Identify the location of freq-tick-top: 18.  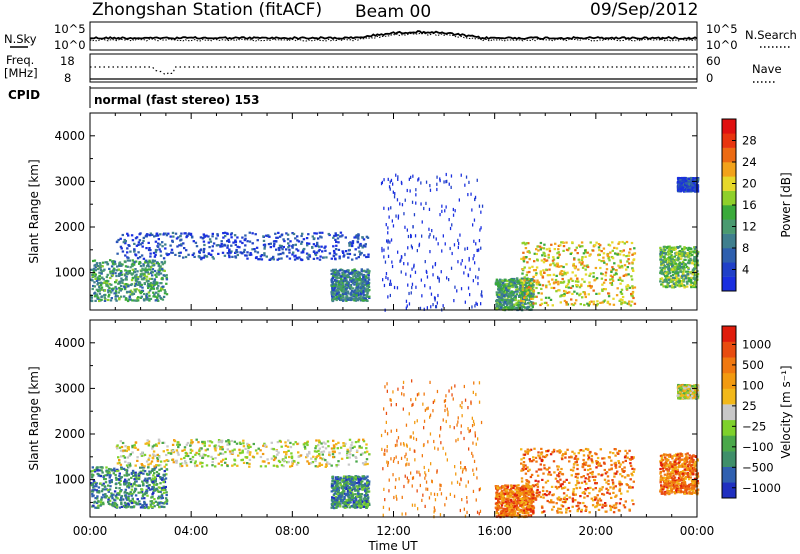
(67, 61).